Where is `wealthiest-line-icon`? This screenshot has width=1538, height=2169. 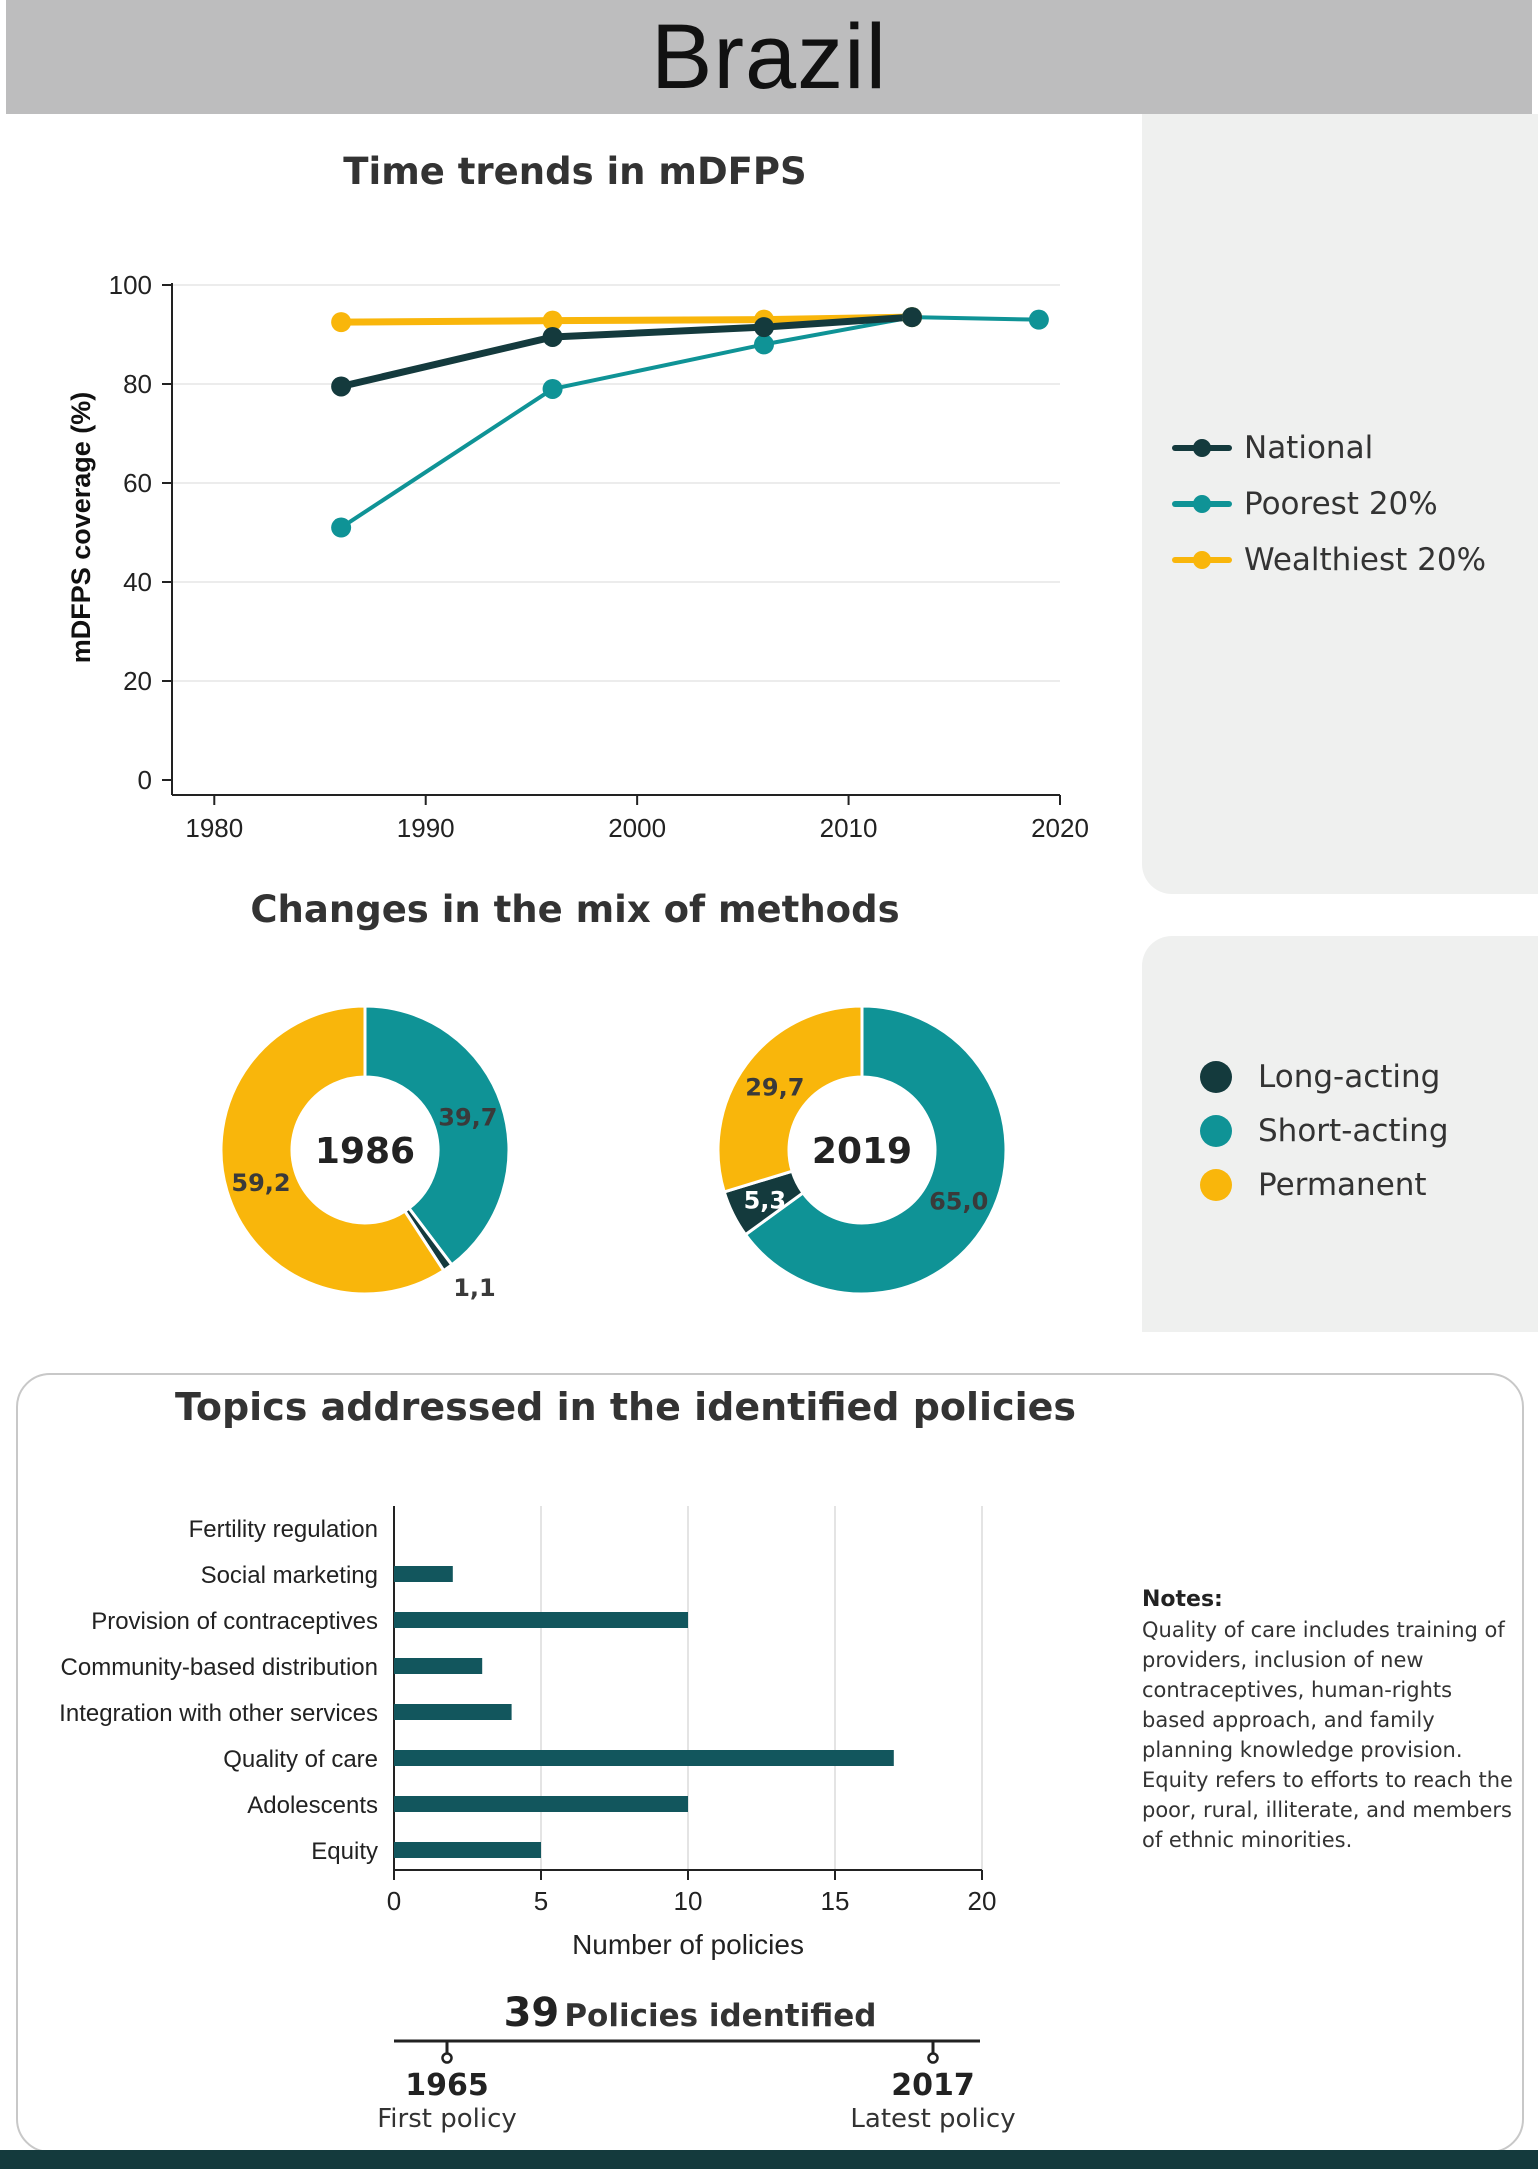
wealthiest-line-icon is located at coordinates (1202, 560).